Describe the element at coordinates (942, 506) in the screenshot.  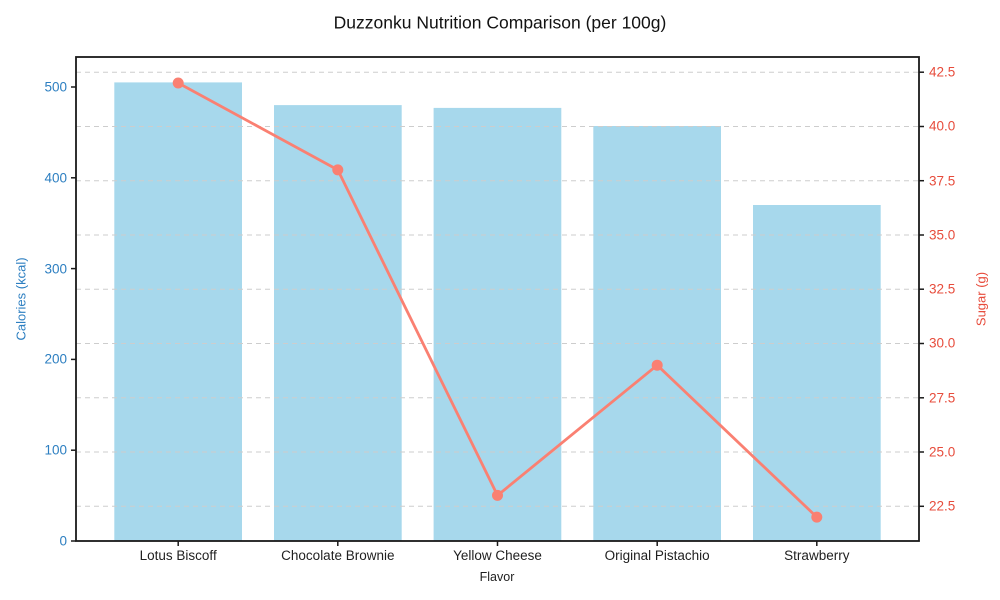
I see `right-tick-label: 22.5` at that location.